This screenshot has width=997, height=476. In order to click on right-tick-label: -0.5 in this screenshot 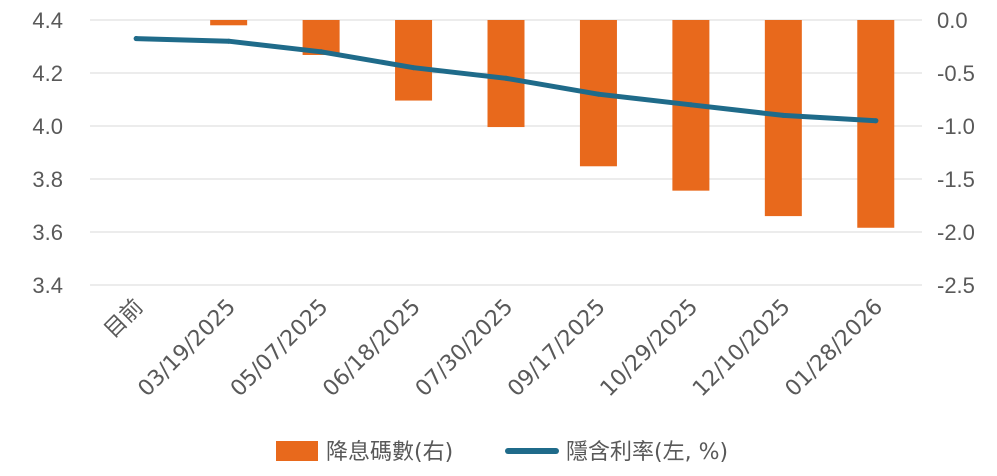, I will do `click(956, 73)`.